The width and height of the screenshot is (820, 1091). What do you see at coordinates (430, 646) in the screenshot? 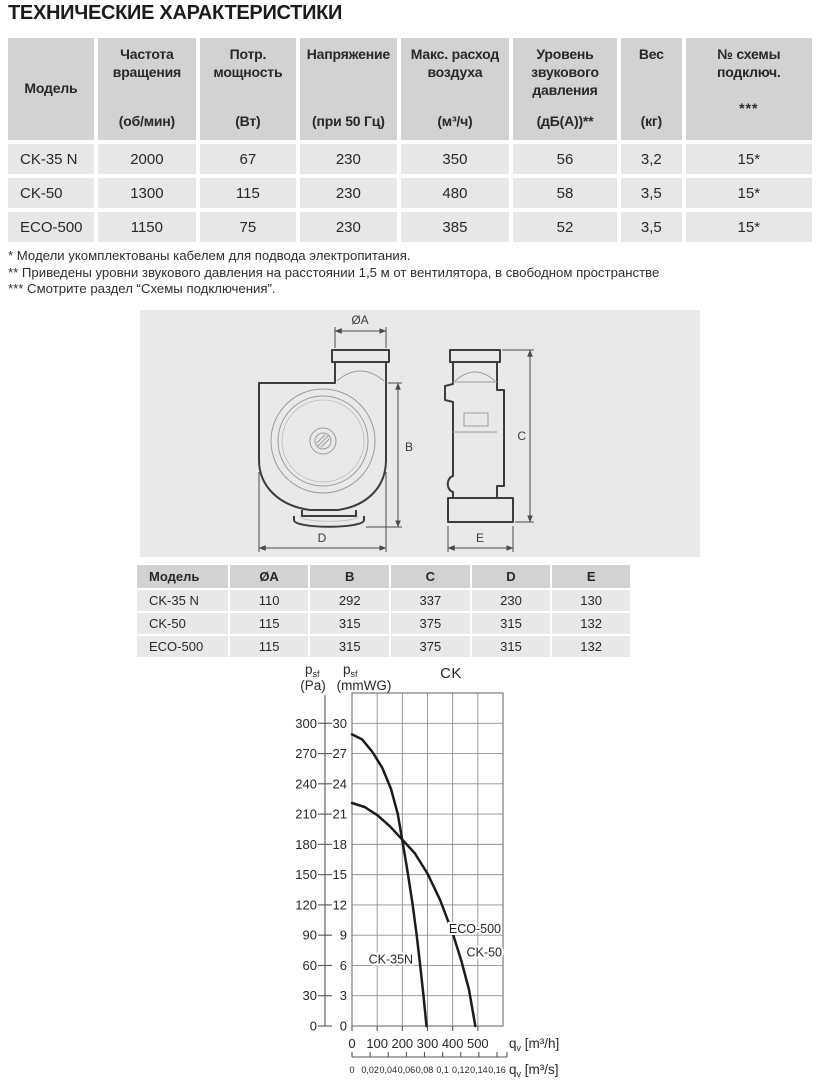
I see `dim-value-cell: 375` at bounding box center [430, 646].